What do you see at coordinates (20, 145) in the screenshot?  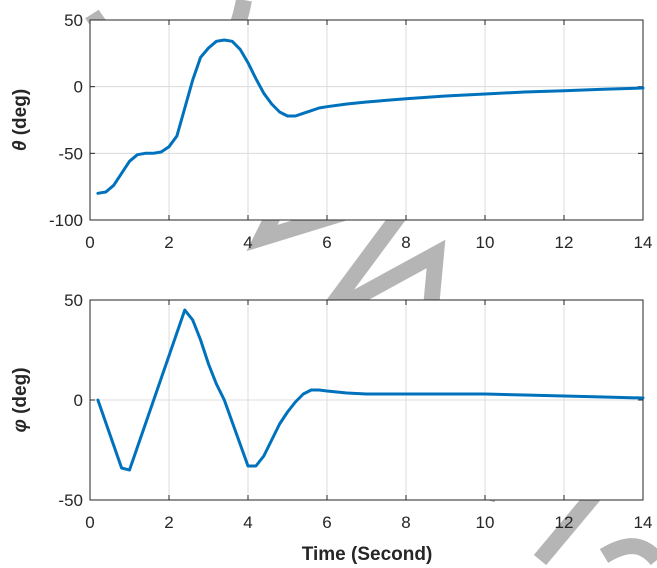 I see `y-axis-symbol: θ` at bounding box center [20, 145].